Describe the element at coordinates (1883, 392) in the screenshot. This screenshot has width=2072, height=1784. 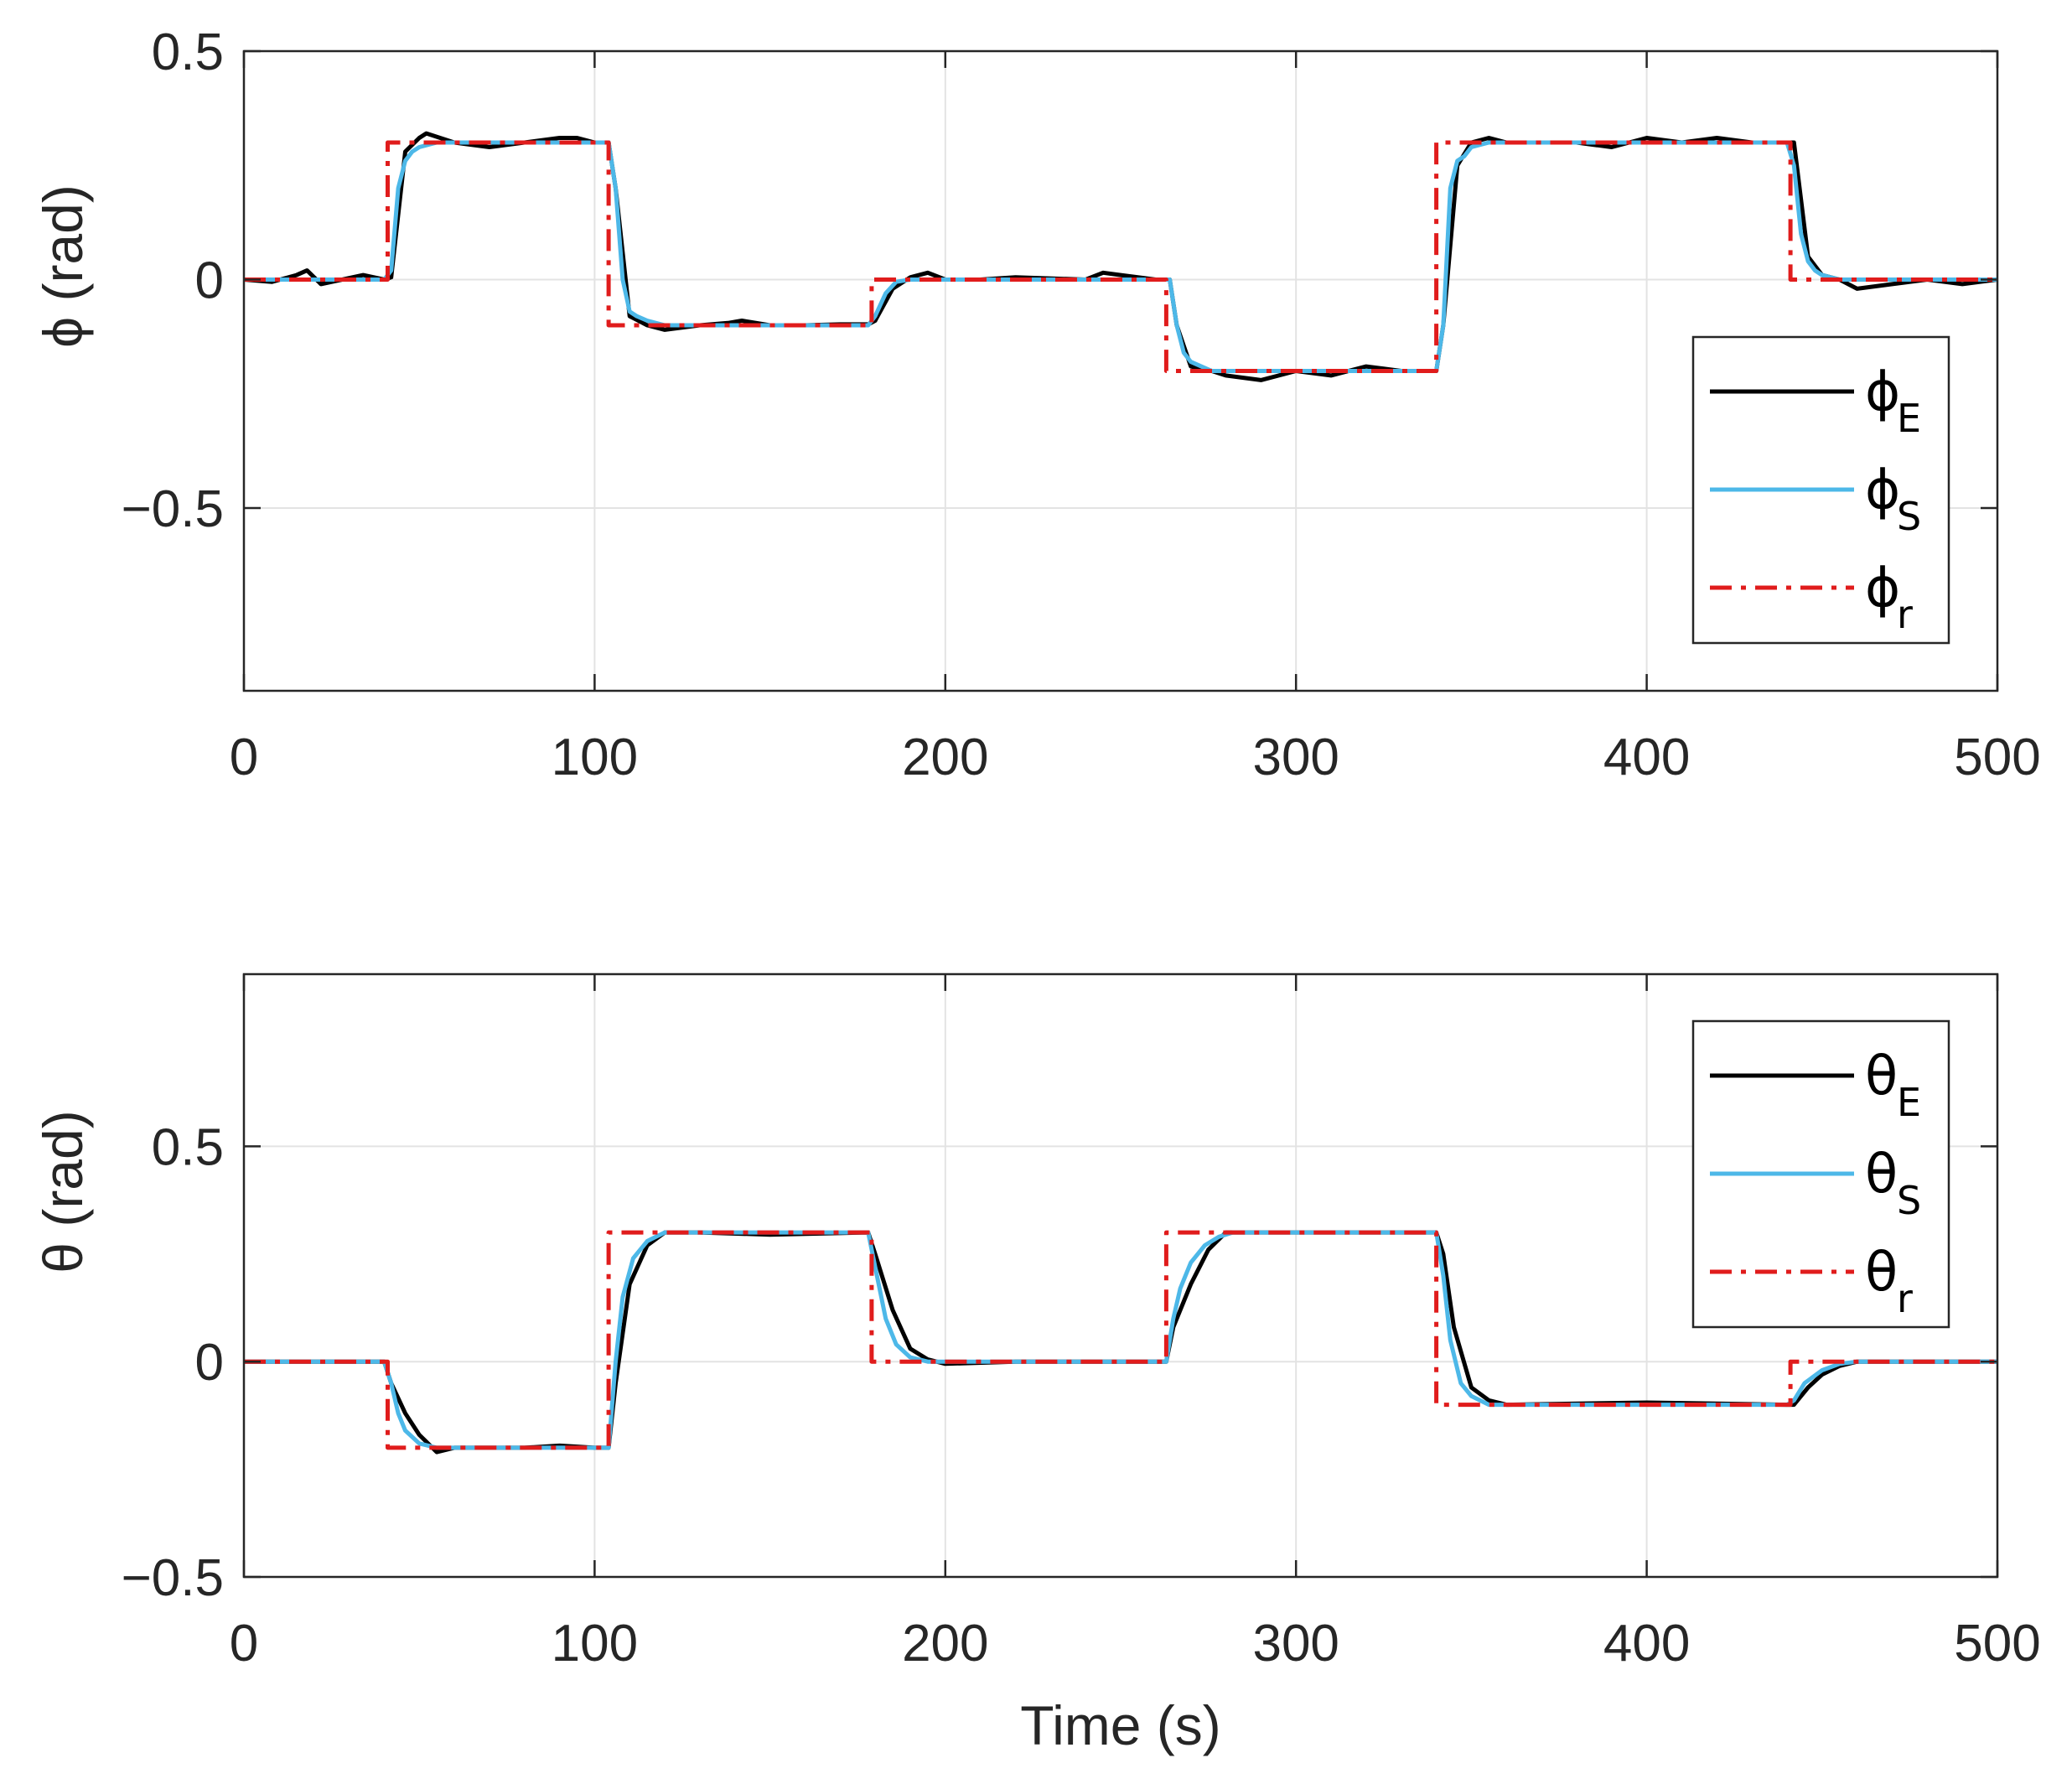
I see `legend-label-0: ϕ` at that location.